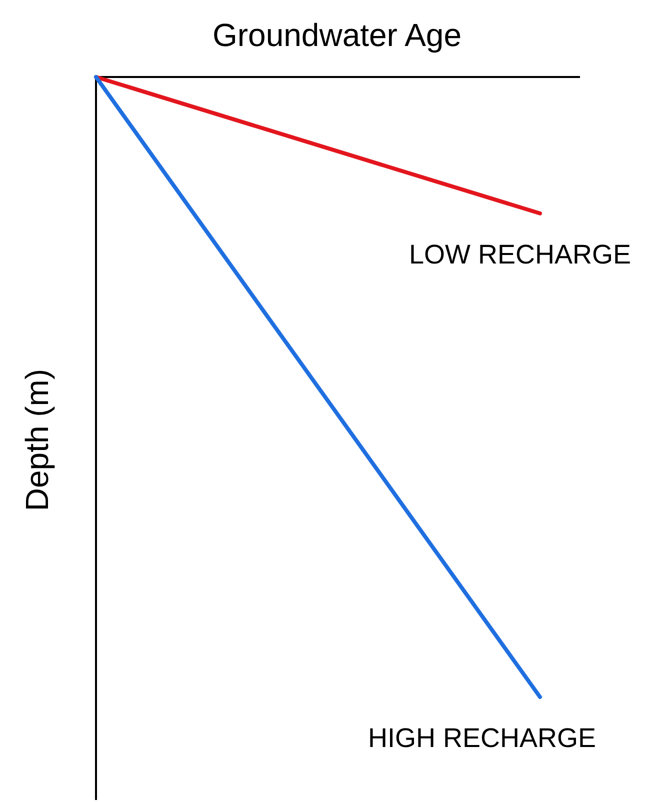 The image size is (667, 804). What do you see at coordinates (37, 440) in the screenshot?
I see `y-axis-title: Depth (m)` at bounding box center [37, 440].